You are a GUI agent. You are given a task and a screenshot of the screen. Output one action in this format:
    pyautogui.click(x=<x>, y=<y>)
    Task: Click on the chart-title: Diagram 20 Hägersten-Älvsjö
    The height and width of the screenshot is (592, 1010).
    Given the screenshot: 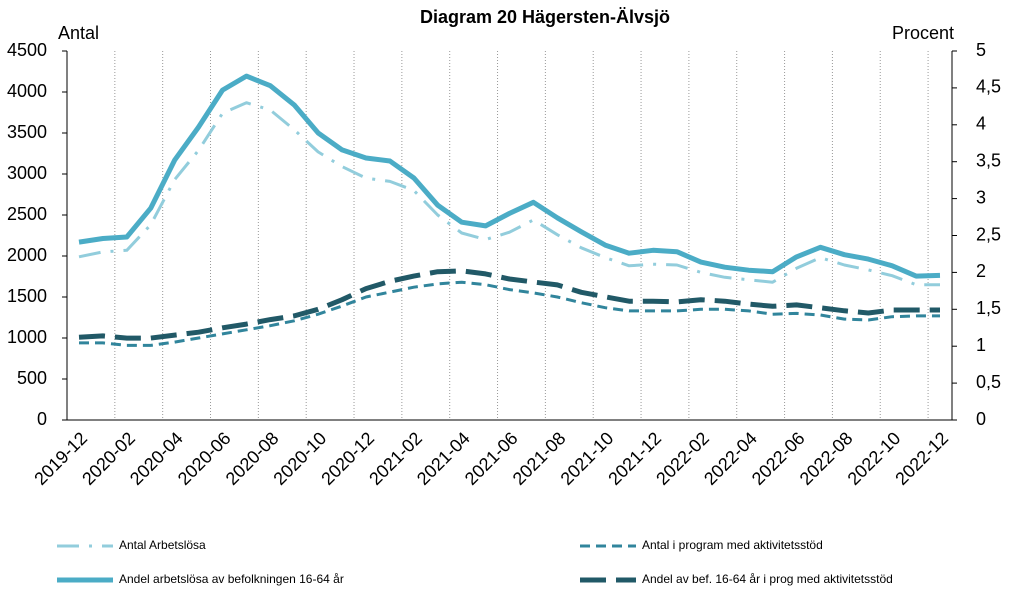 What is the action you would take?
    pyautogui.click(x=545, y=17)
    